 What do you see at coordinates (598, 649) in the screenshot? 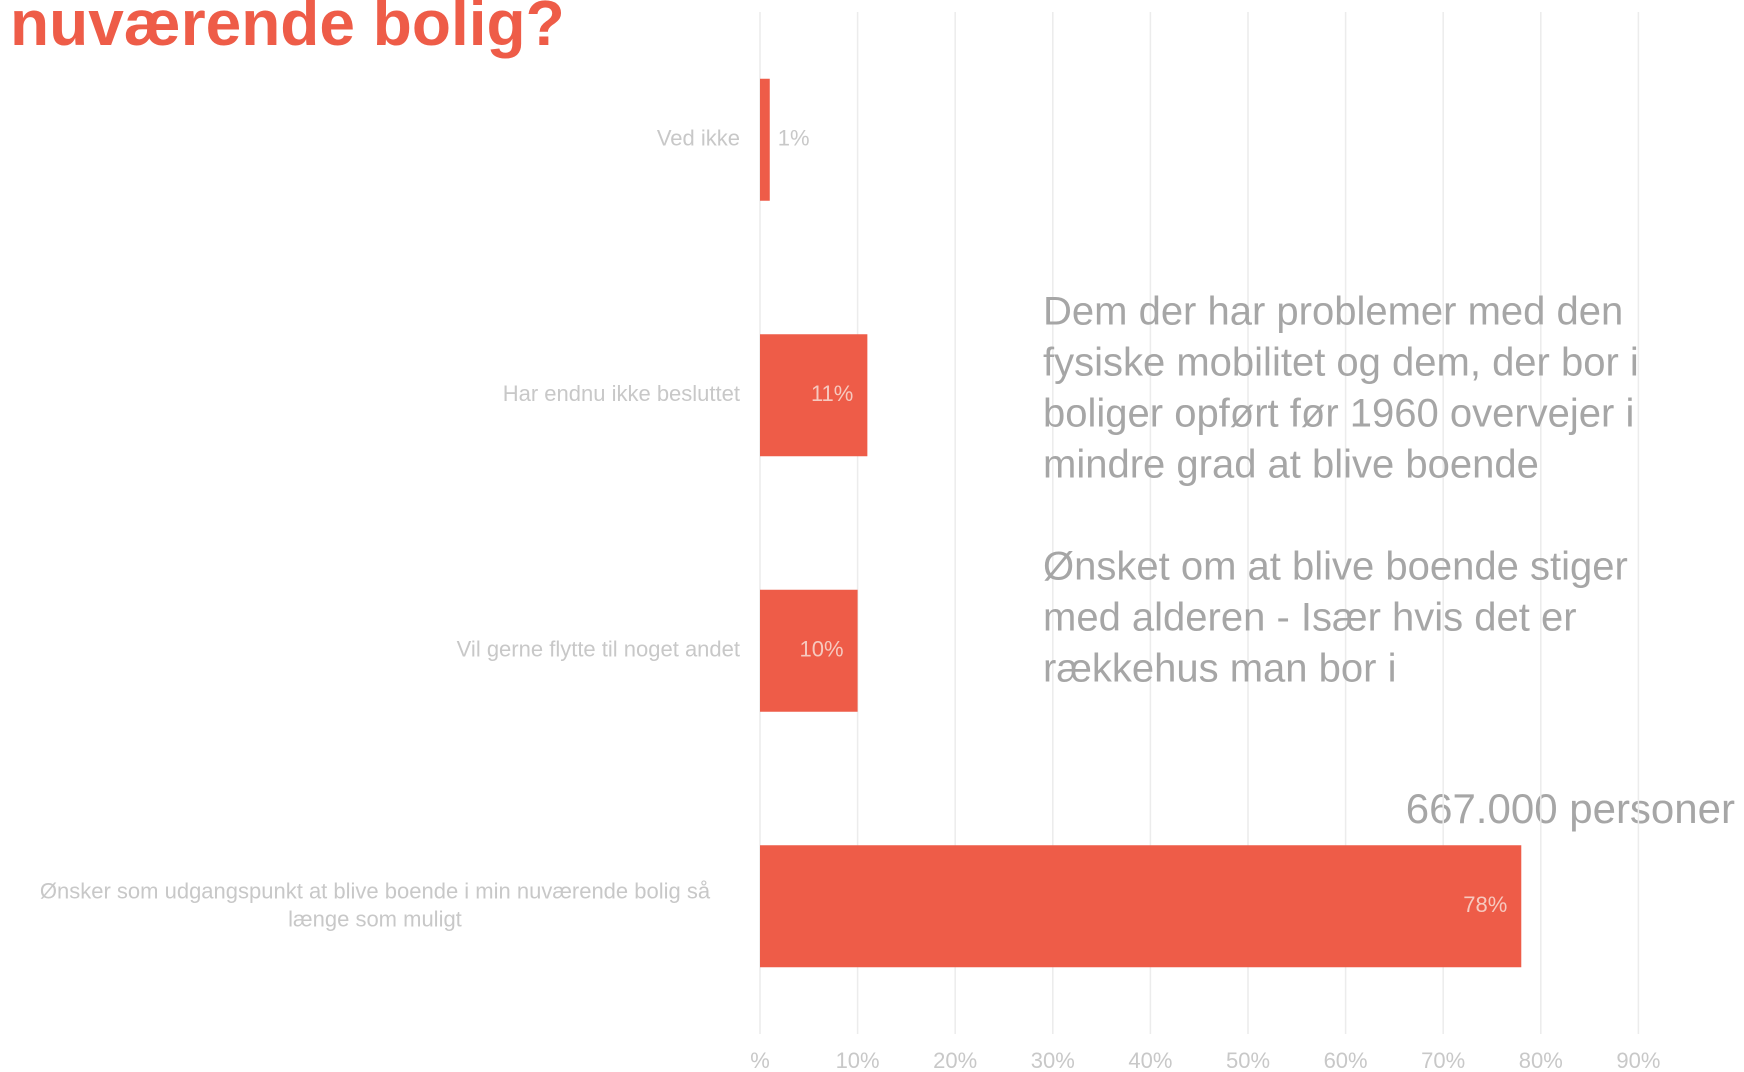
I see `category-label: Vil gerne flytte til noget andet` at bounding box center [598, 649].